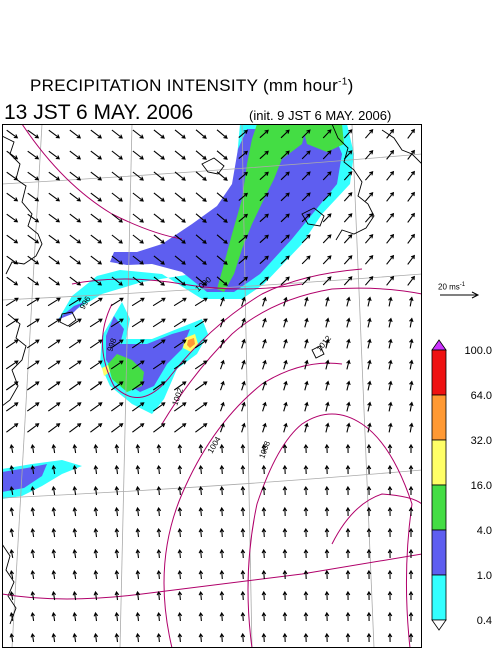 The height and width of the screenshot is (650, 500). Describe the element at coordinates (363, 386) in the screenshot. I see `grid-line` at that location.